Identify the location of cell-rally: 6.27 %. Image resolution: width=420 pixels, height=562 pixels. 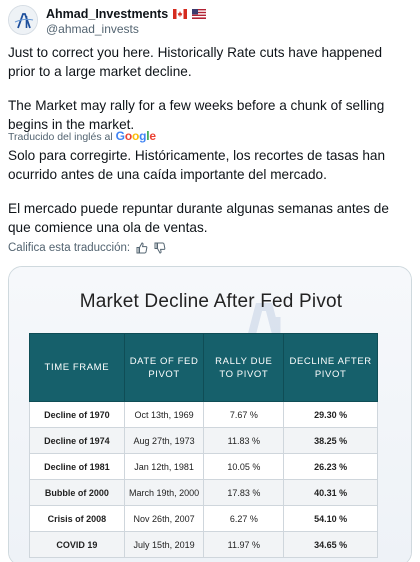
(244, 518).